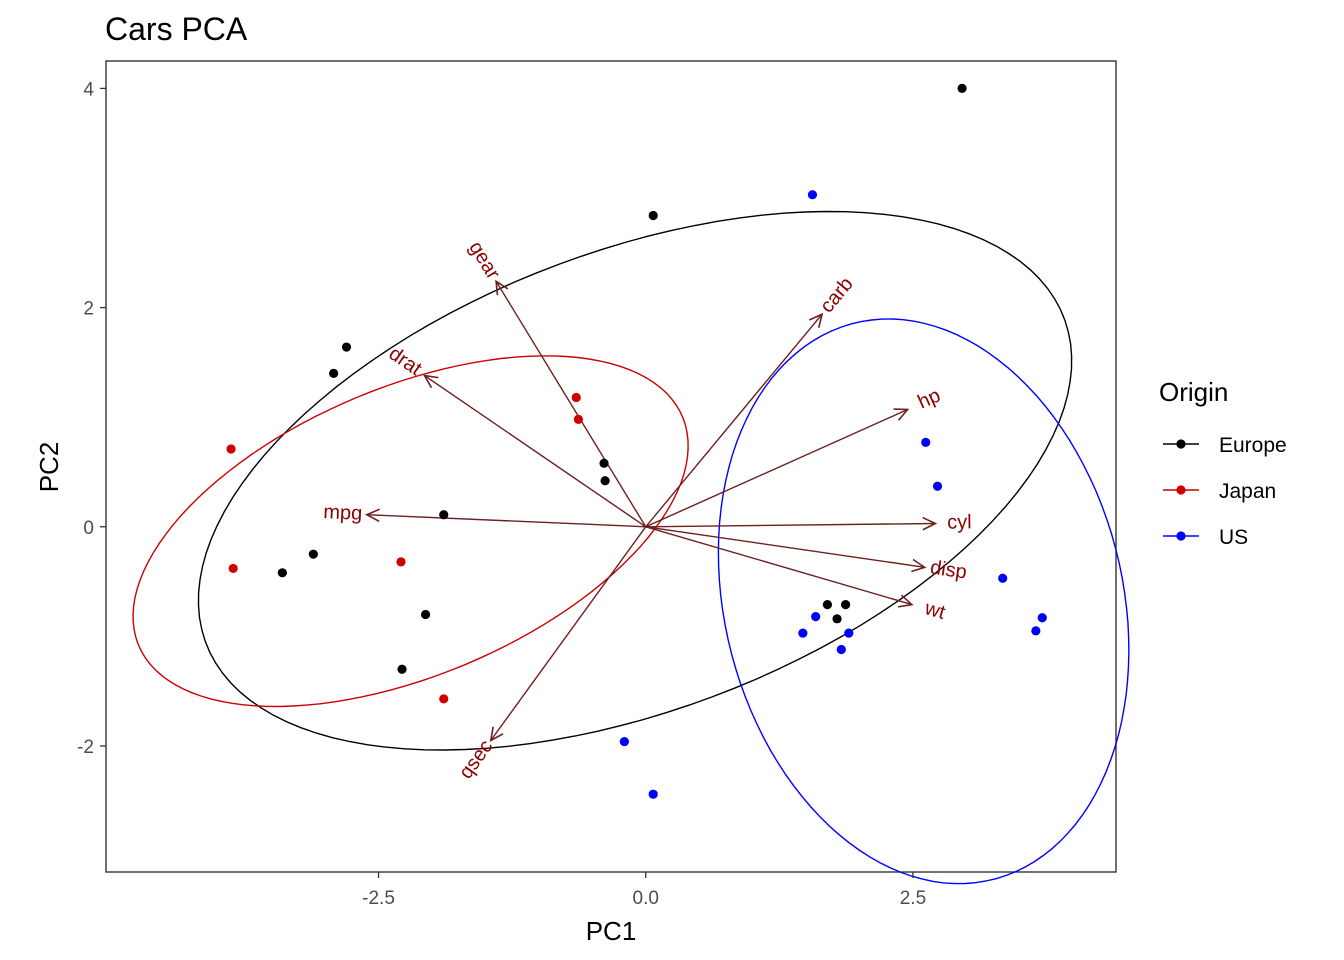  I want to click on loading-arrow-drat, so click(535, 451).